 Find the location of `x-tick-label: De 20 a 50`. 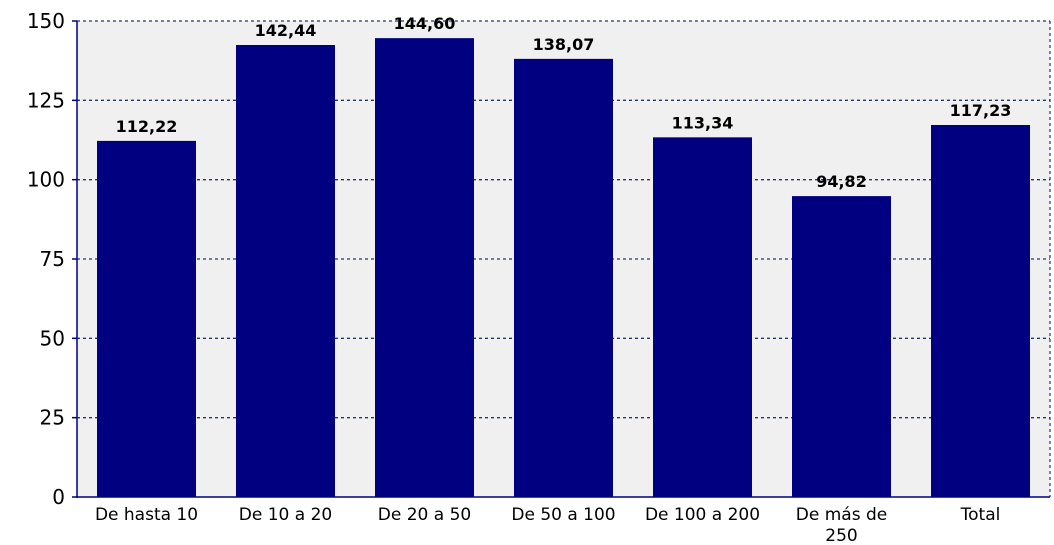

x-tick-label: De 20 a 50 is located at coordinates (424, 515).